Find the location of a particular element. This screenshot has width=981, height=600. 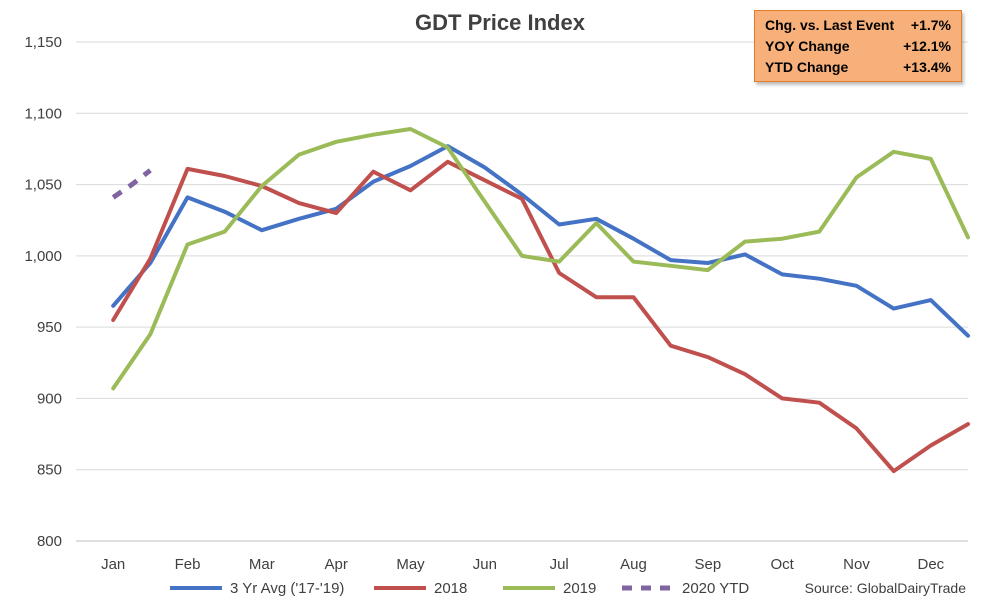

x-tick-label: Nov is located at coordinates (856, 564).